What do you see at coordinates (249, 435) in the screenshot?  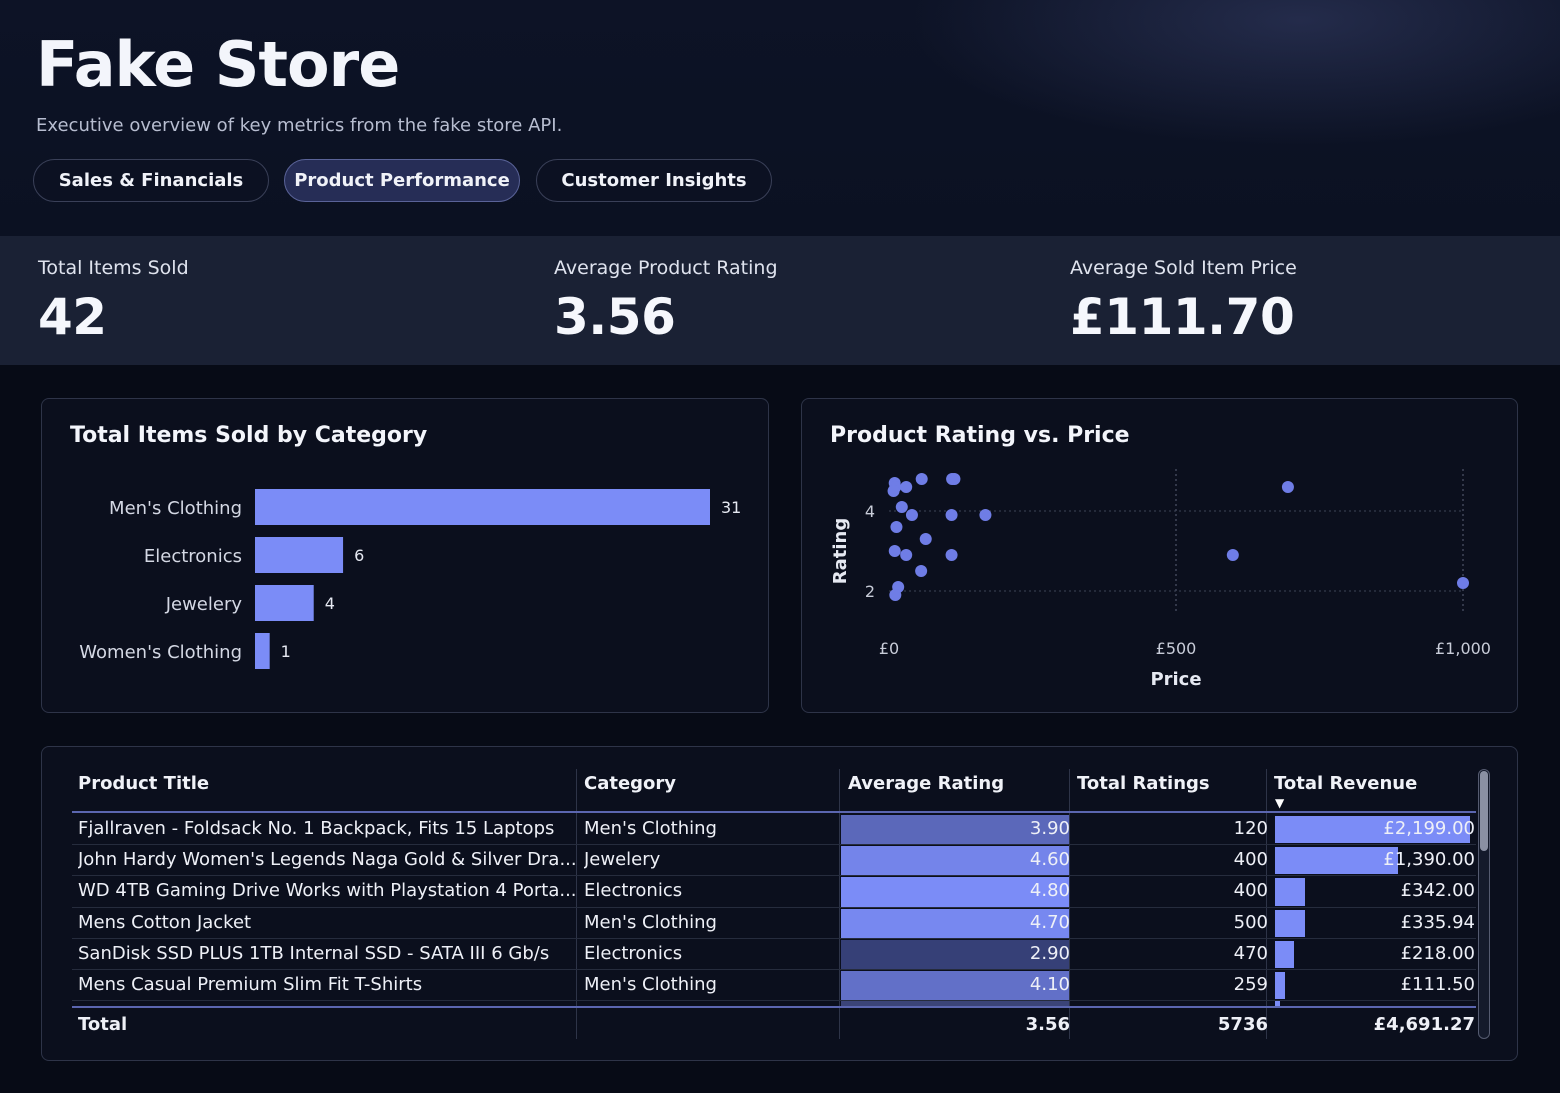 I see `bar-chart-title: Total Items Sold by Category` at bounding box center [249, 435].